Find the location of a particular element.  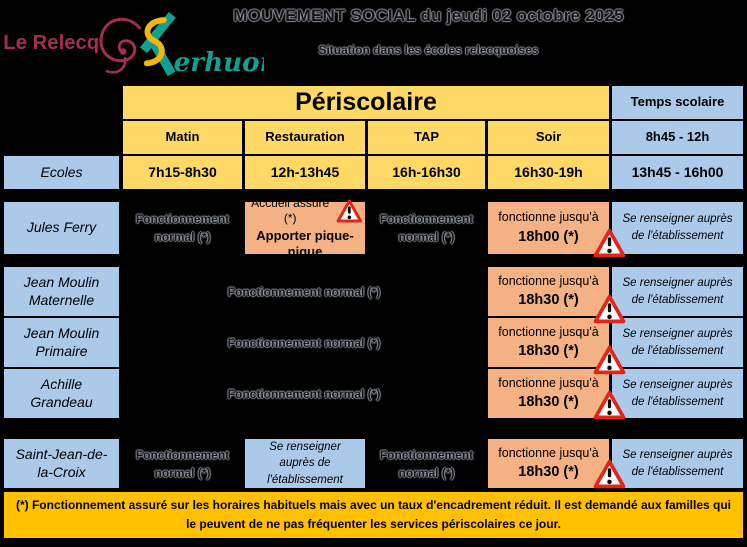

logo-s-ribbon-icon is located at coordinates (155, 42).